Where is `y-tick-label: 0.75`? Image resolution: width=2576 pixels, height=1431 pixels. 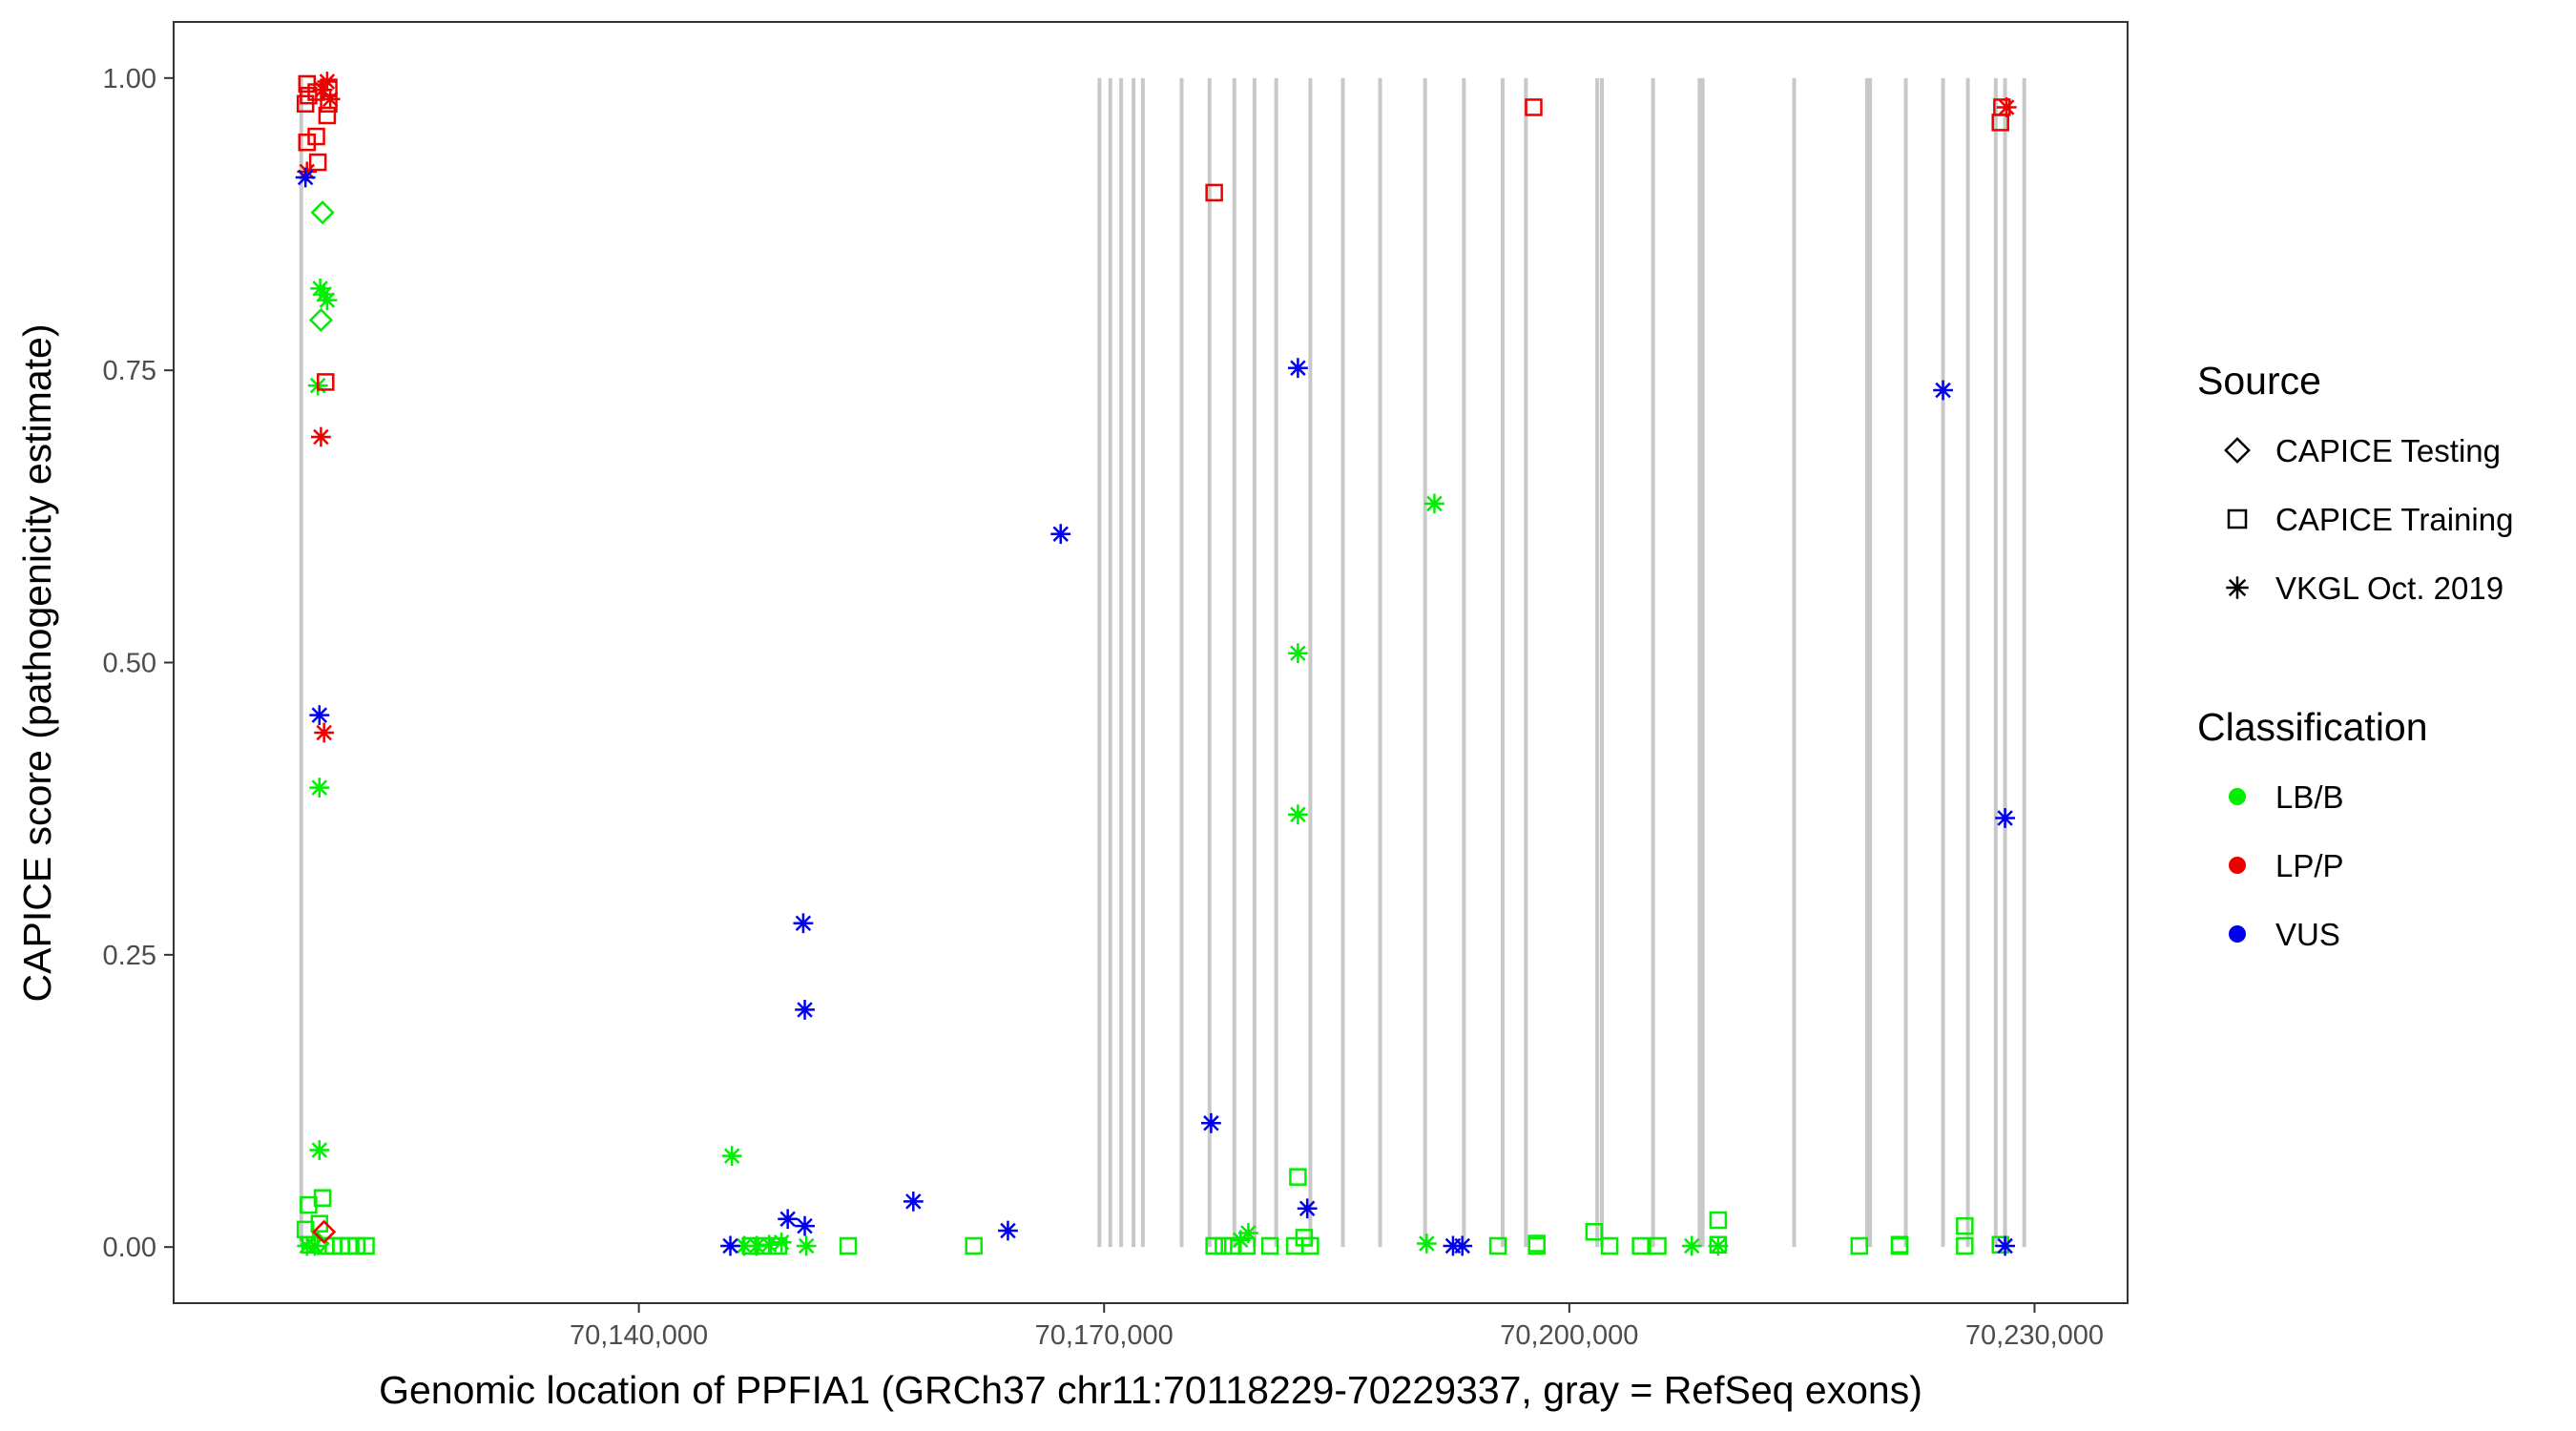
y-tick-label: 0.75 is located at coordinates (129, 371).